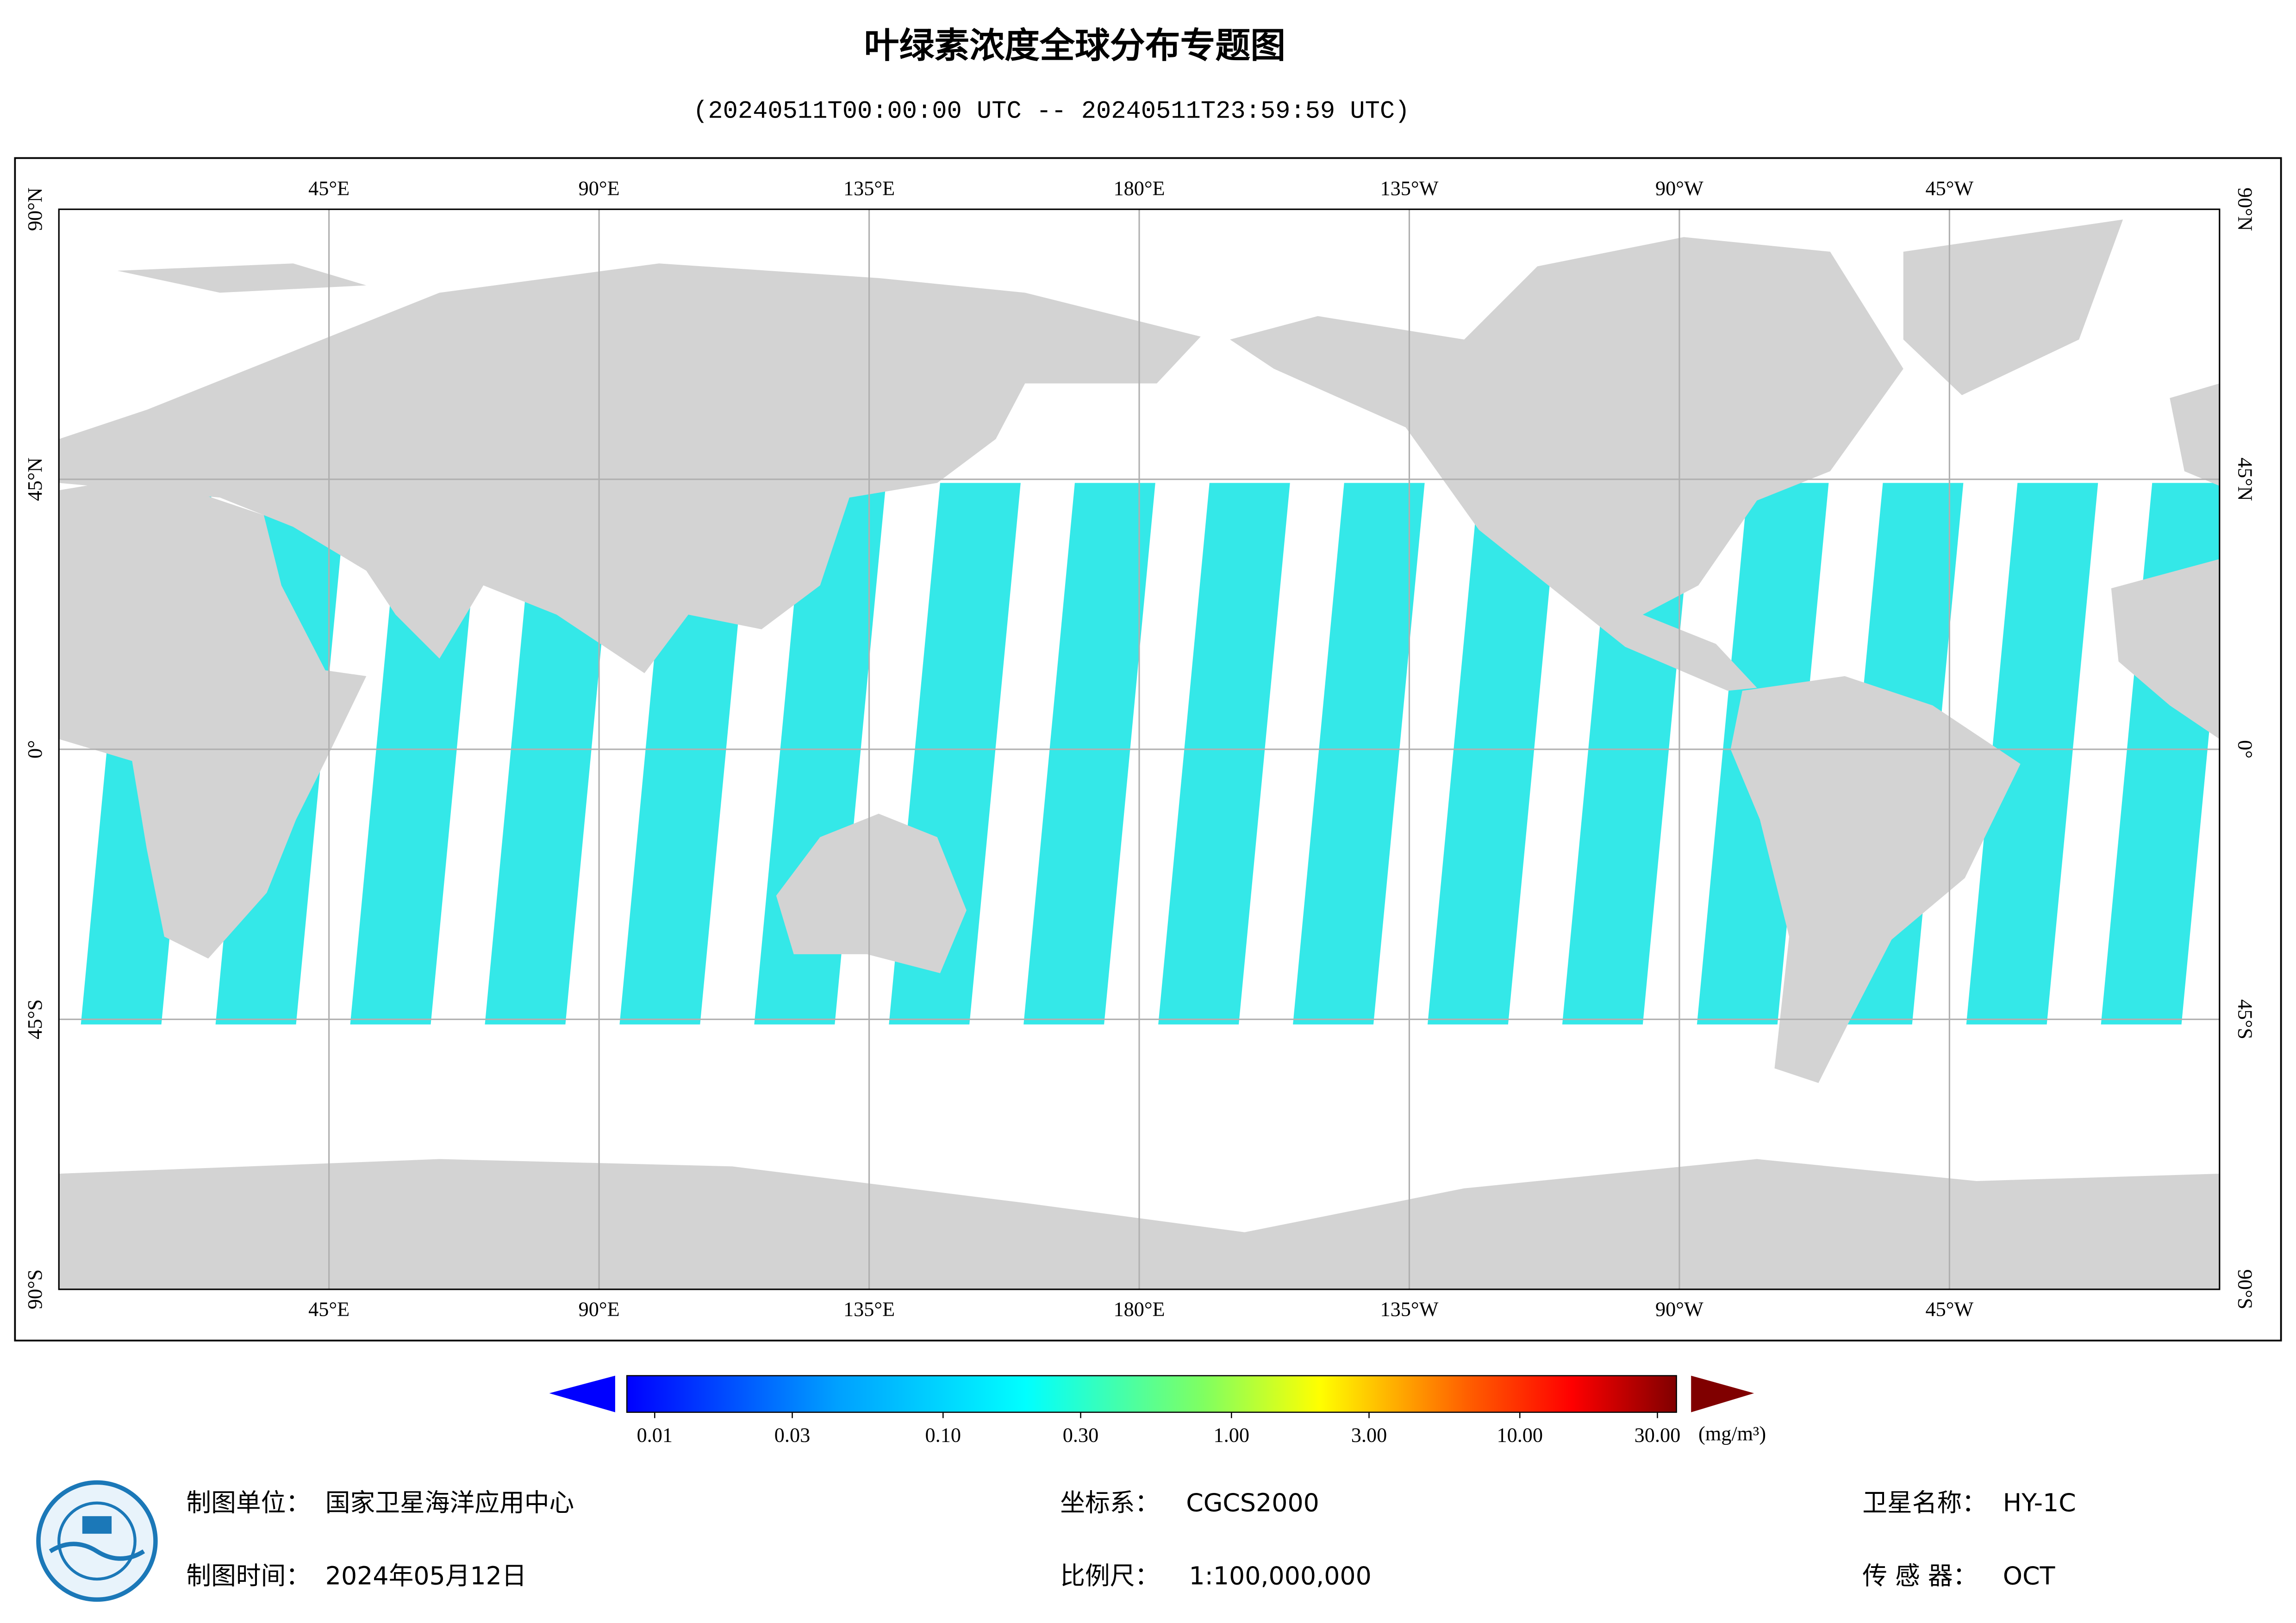 This screenshot has width=2296, height=1623. I want to click on lon-label-top: 135°E, so click(869, 188).